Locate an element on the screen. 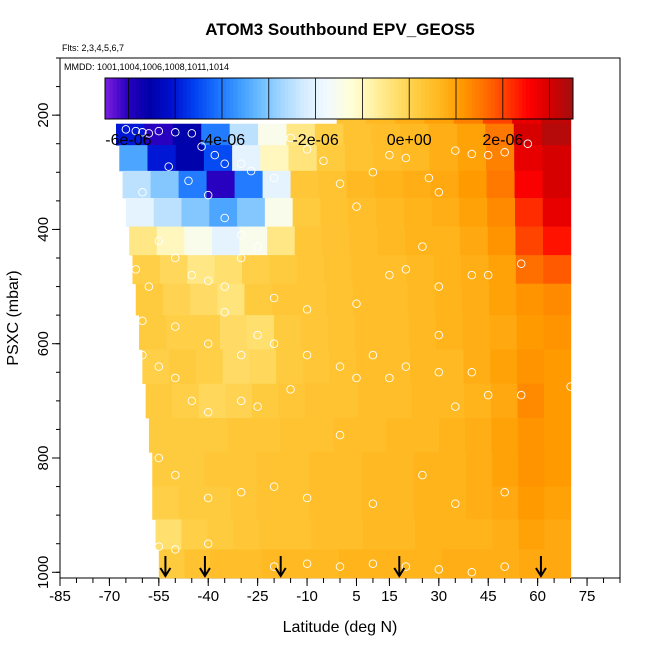 The image size is (650, 650). arrow-head is located at coordinates (280, 572).